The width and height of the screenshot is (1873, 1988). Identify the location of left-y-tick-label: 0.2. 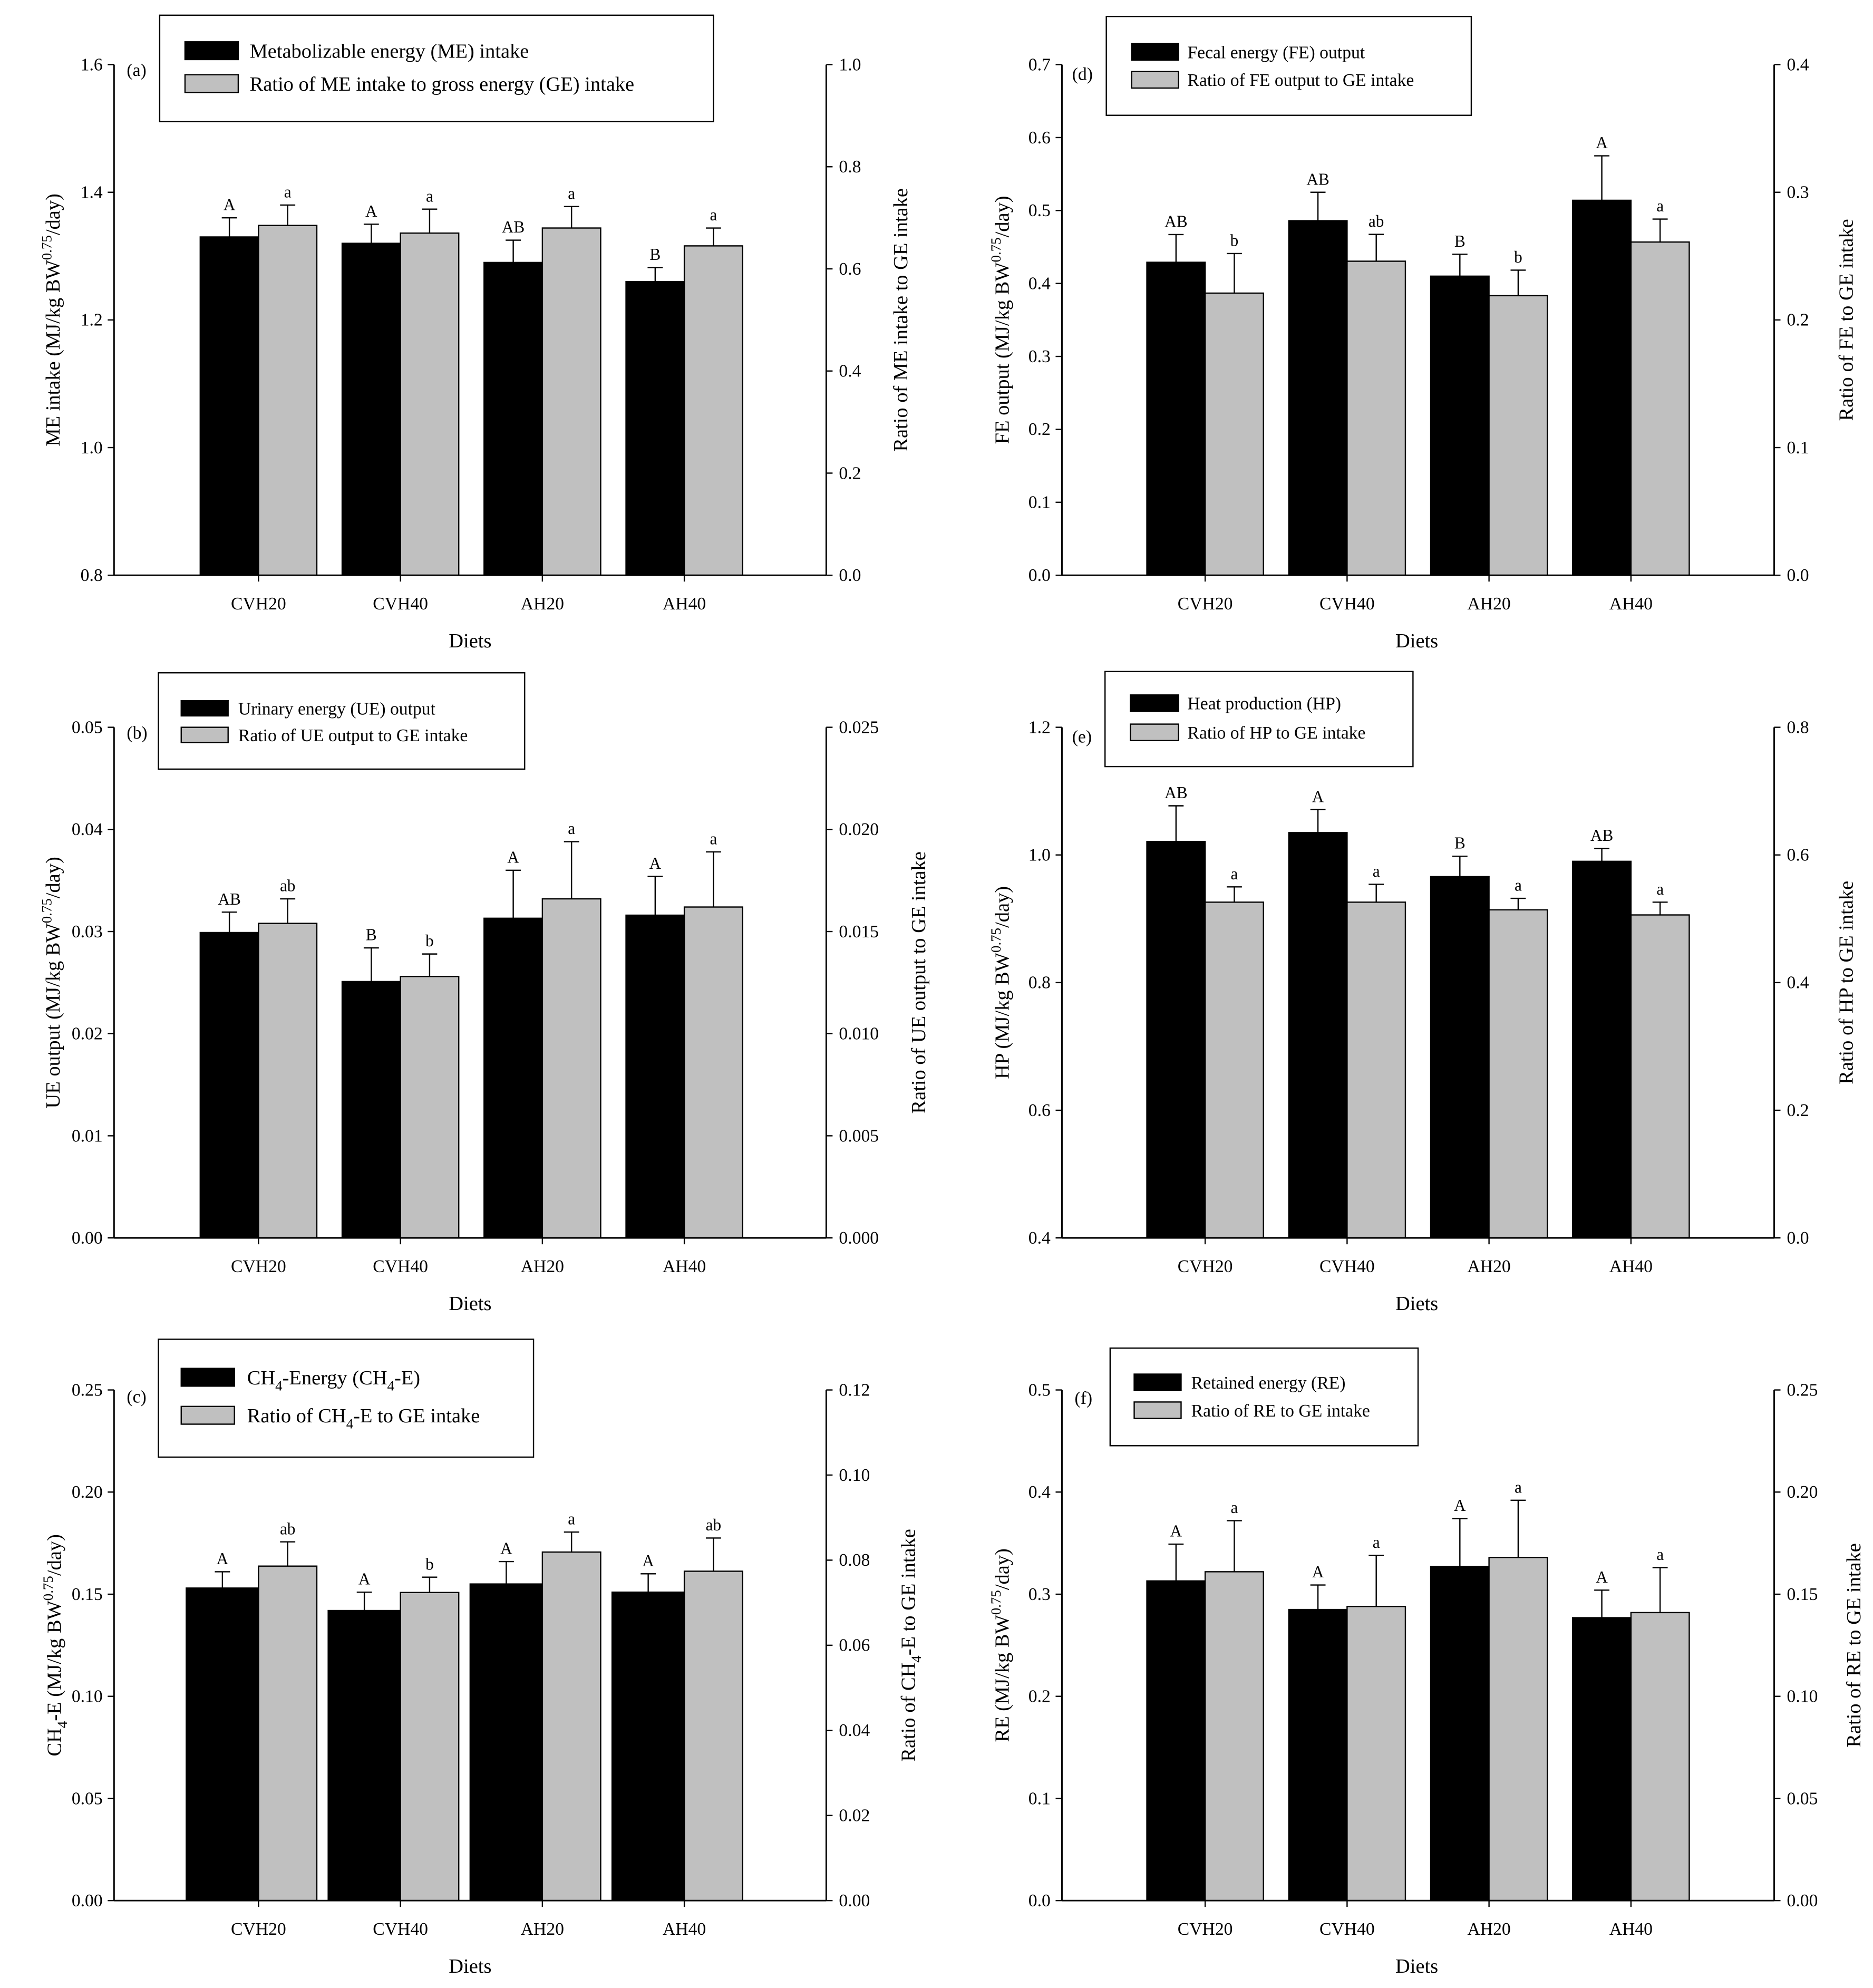
(1039, 1696).